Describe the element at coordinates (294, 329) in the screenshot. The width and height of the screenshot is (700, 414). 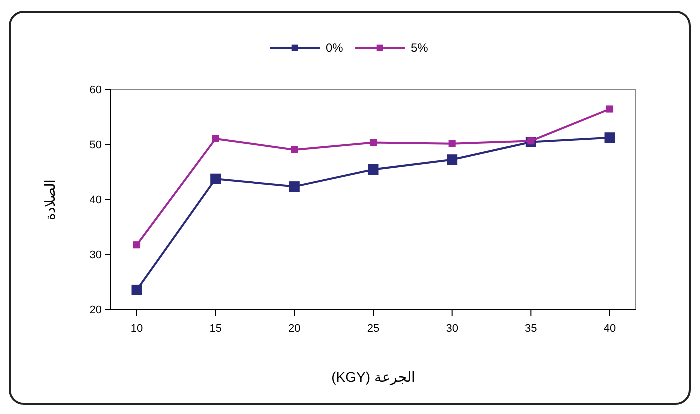
I see `x-tick-label: 20` at that location.